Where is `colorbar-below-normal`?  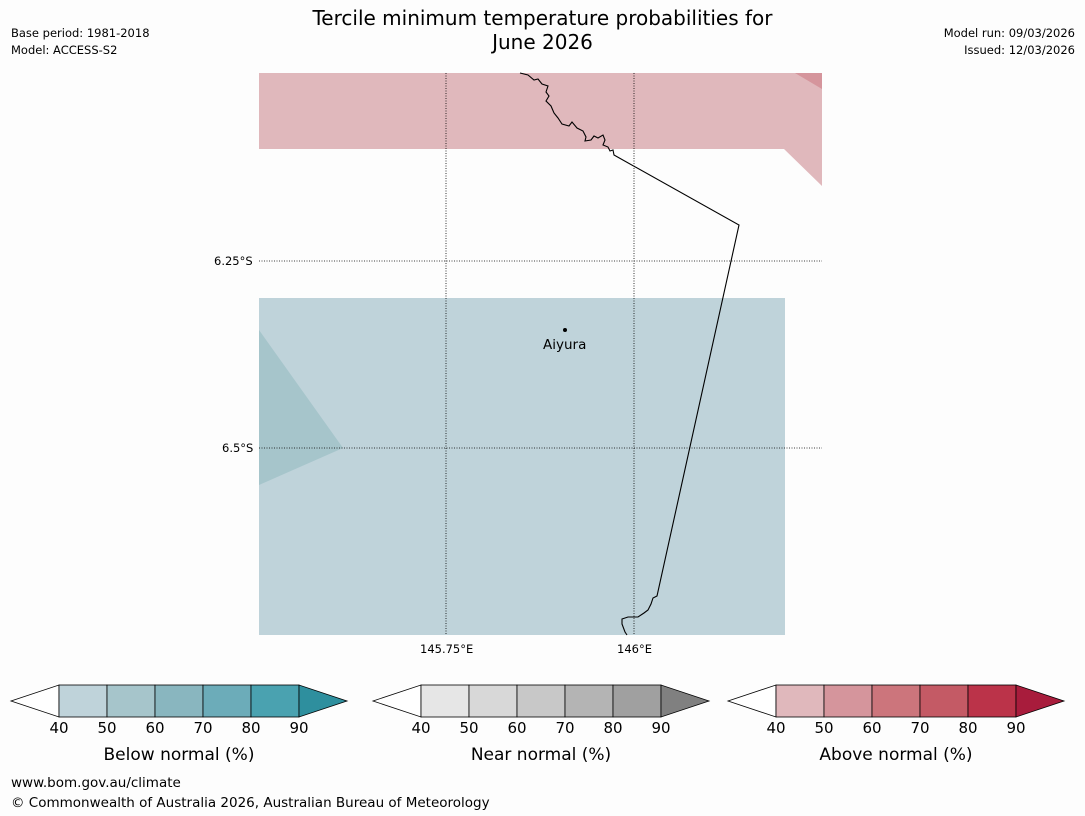
colorbar-below-normal is located at coordinates (179, 701).